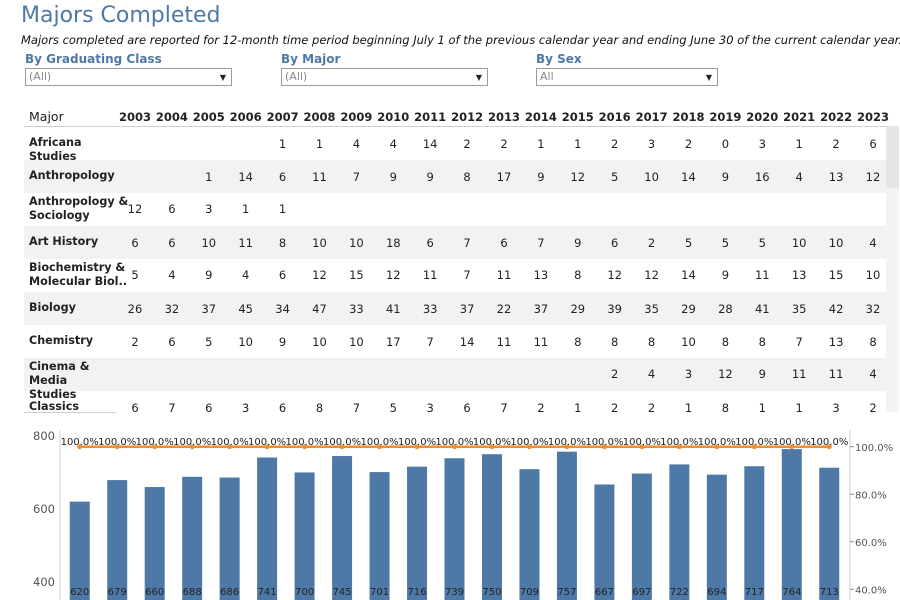 This screenshot has height=600, width=900. What do you see at coordinates (128, 77) in the screenshot?
I see `graduating-class-select: (All) ▼` at bounding box center [128, 77].